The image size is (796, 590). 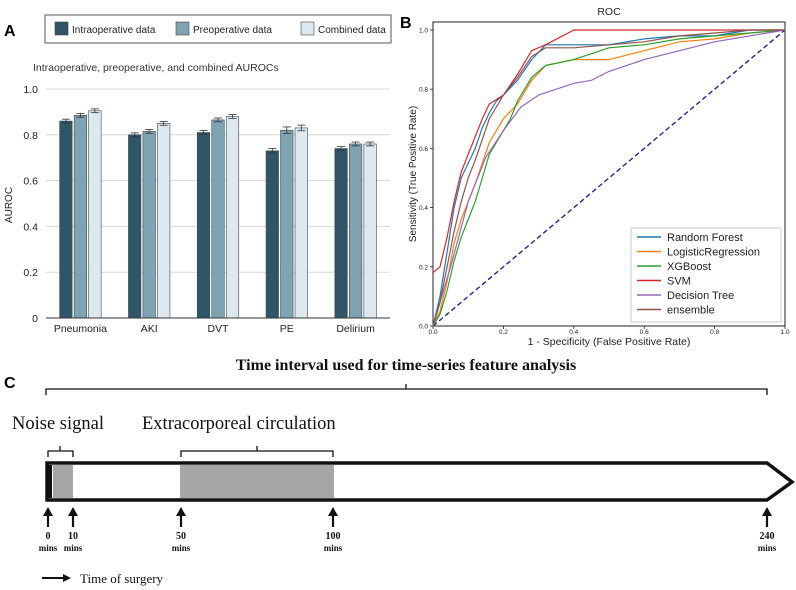 What do you see at coordinates (60, 481) in the screenshot?
I see `noise-signal-region` at bounding box center [60, 481].